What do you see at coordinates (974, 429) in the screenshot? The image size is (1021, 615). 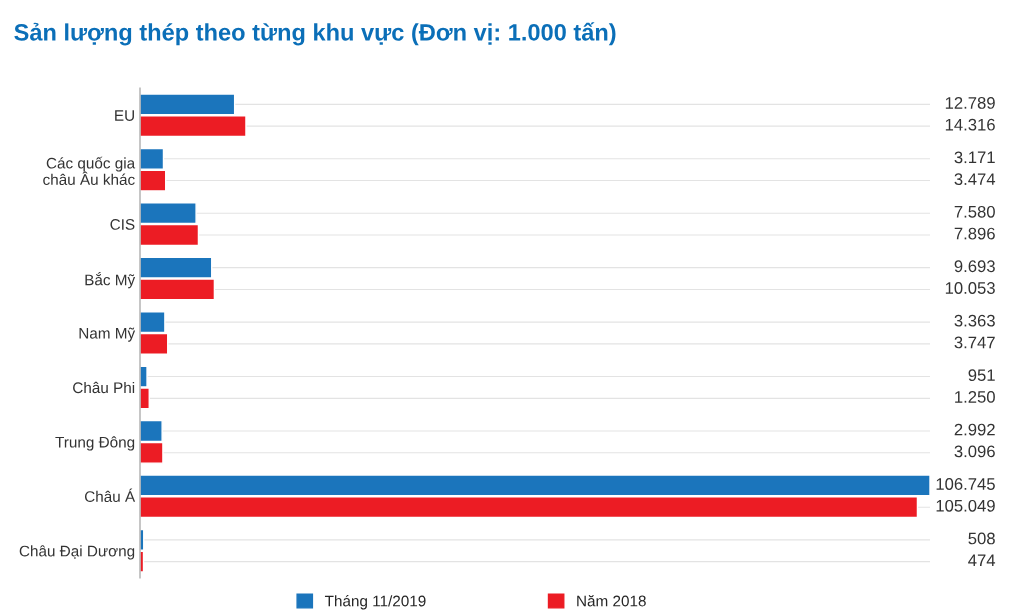 I see `data-label: 2.992` at bounding box center [974, 429].